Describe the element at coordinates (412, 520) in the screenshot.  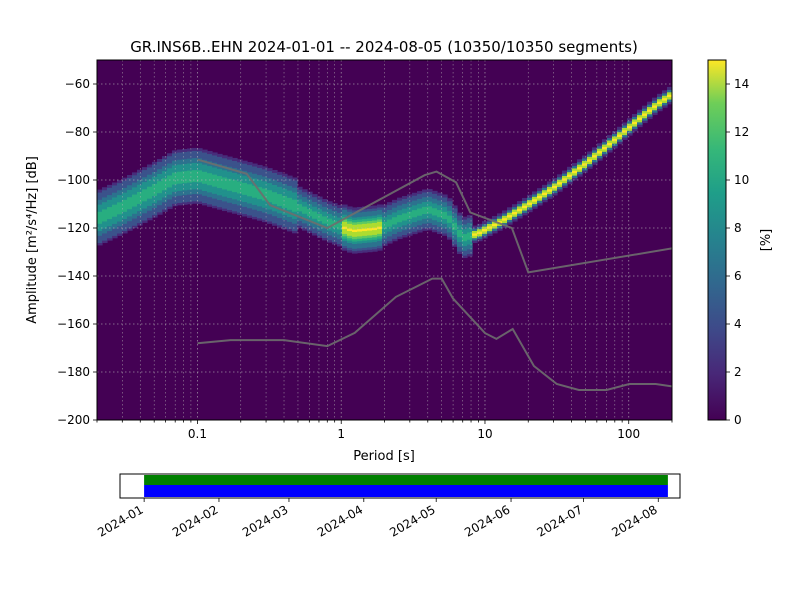
I see `date-tick-label: 2024-05` at that location.